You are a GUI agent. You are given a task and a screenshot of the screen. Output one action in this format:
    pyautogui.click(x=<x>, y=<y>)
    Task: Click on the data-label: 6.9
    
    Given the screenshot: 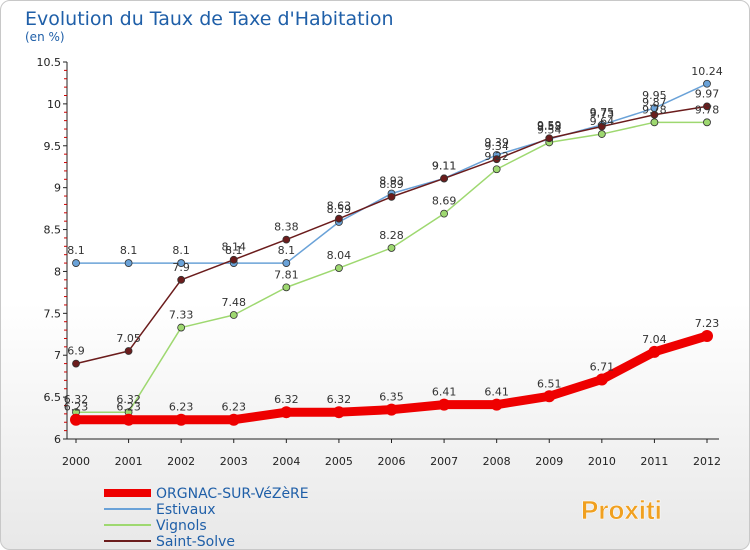 What is the action you would take?
    pyautogui.click(x=76, y=351)
    